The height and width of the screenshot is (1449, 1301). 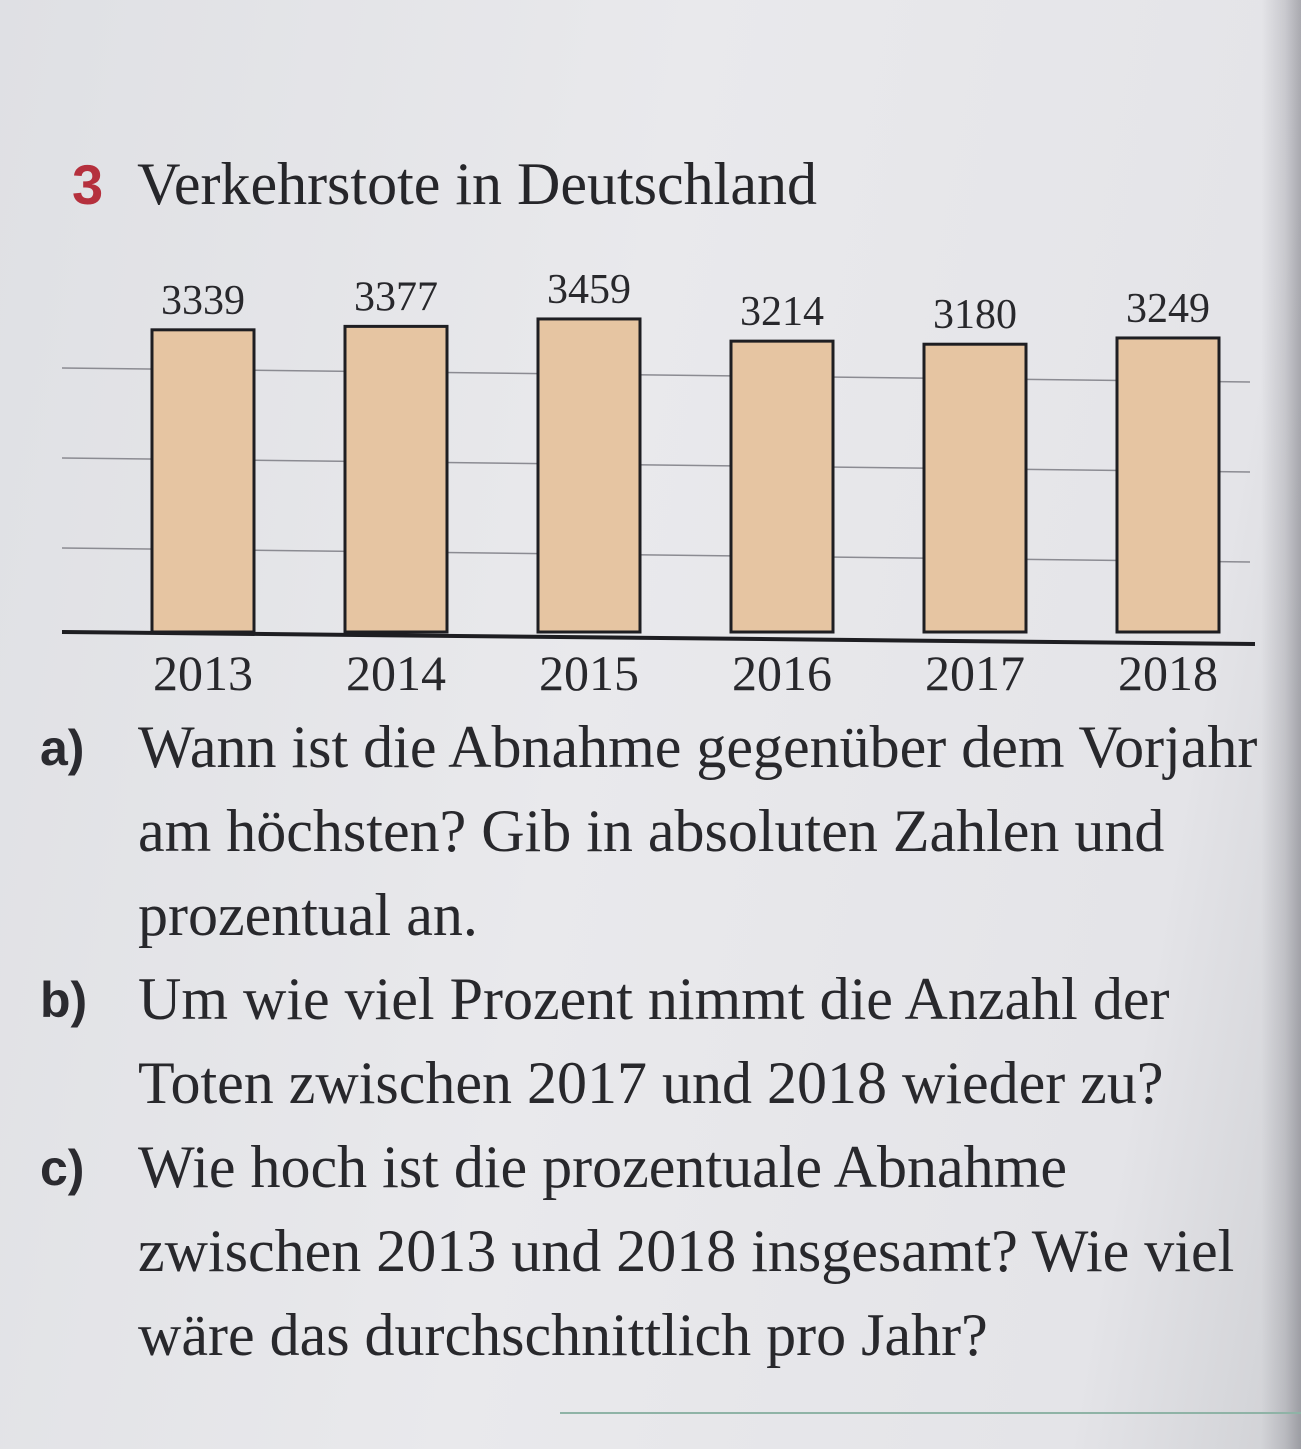 What do you see at coordinates (203, 481) in the screenshot?
I see `bar-2013` at bounding box center [203, 481].